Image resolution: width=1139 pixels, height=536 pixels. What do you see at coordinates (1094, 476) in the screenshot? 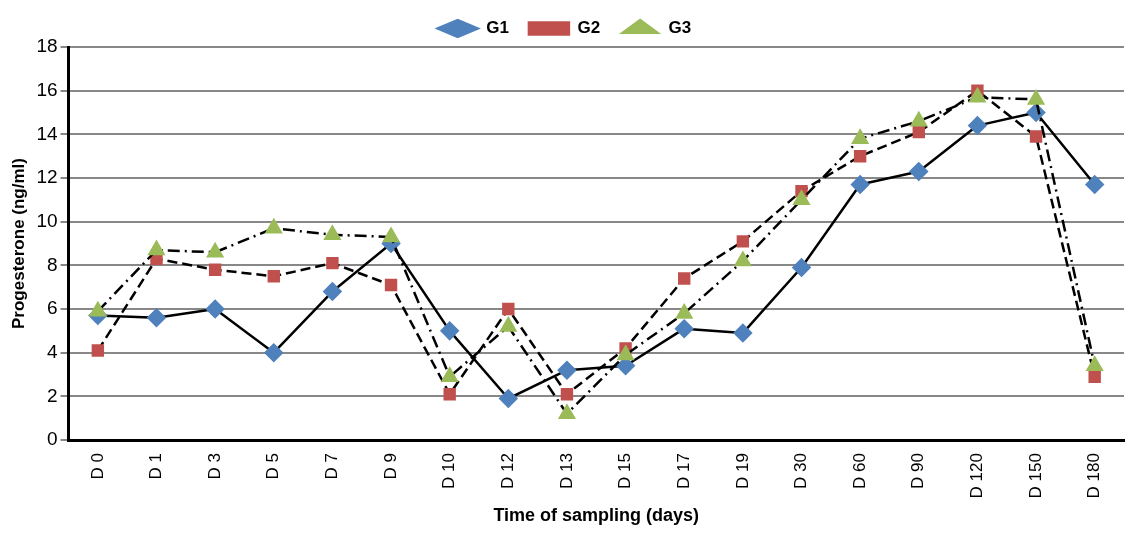
I see `x-tick-label: D 180` at bounding box center [1094, 476].